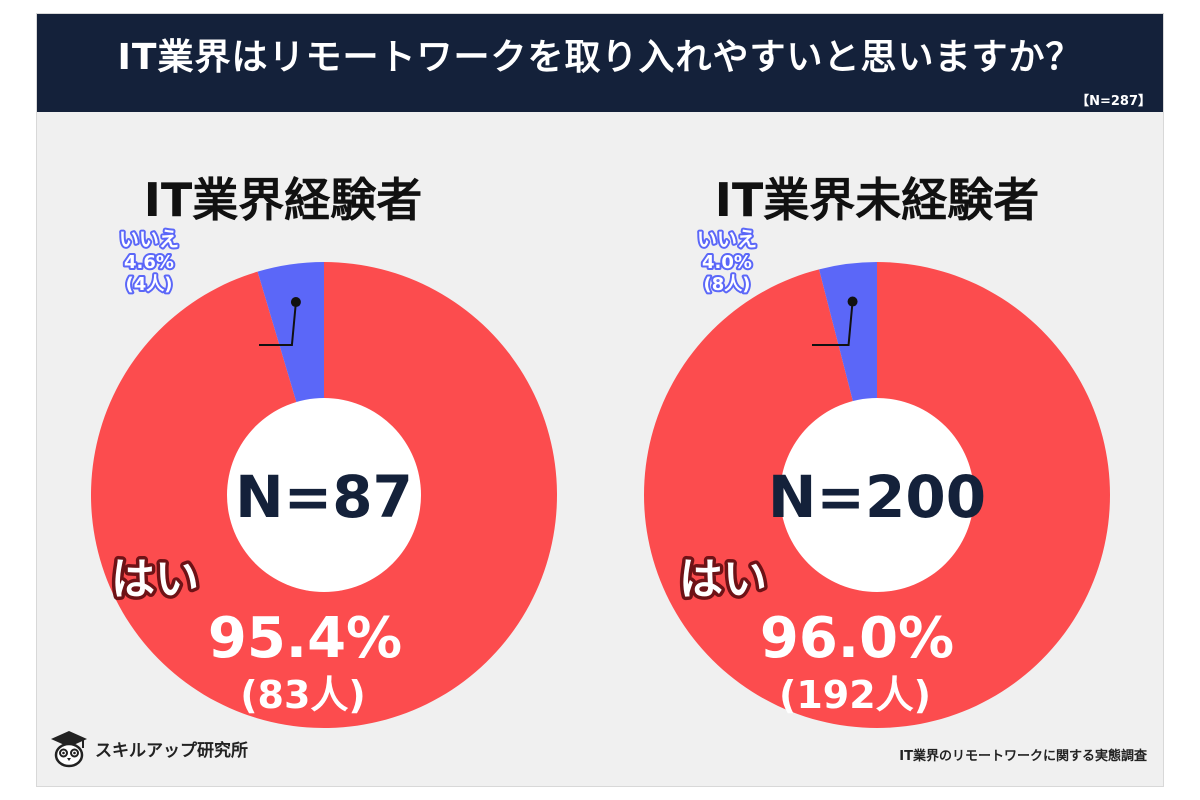 This screenshot has width=1200, height=800. I want to click on percent-yes: 96.0%, so click(857, 638).